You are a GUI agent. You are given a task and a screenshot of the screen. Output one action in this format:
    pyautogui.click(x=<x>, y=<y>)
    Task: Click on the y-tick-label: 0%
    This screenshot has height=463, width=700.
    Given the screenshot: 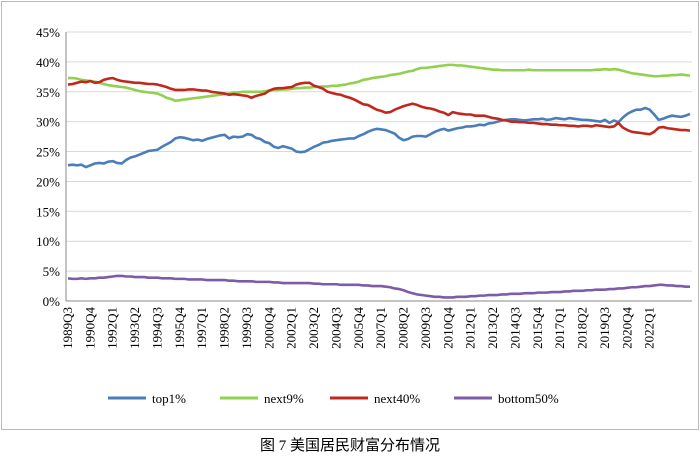 What is the action you would take?
    pyautogui.click(x=52, y=301)
    